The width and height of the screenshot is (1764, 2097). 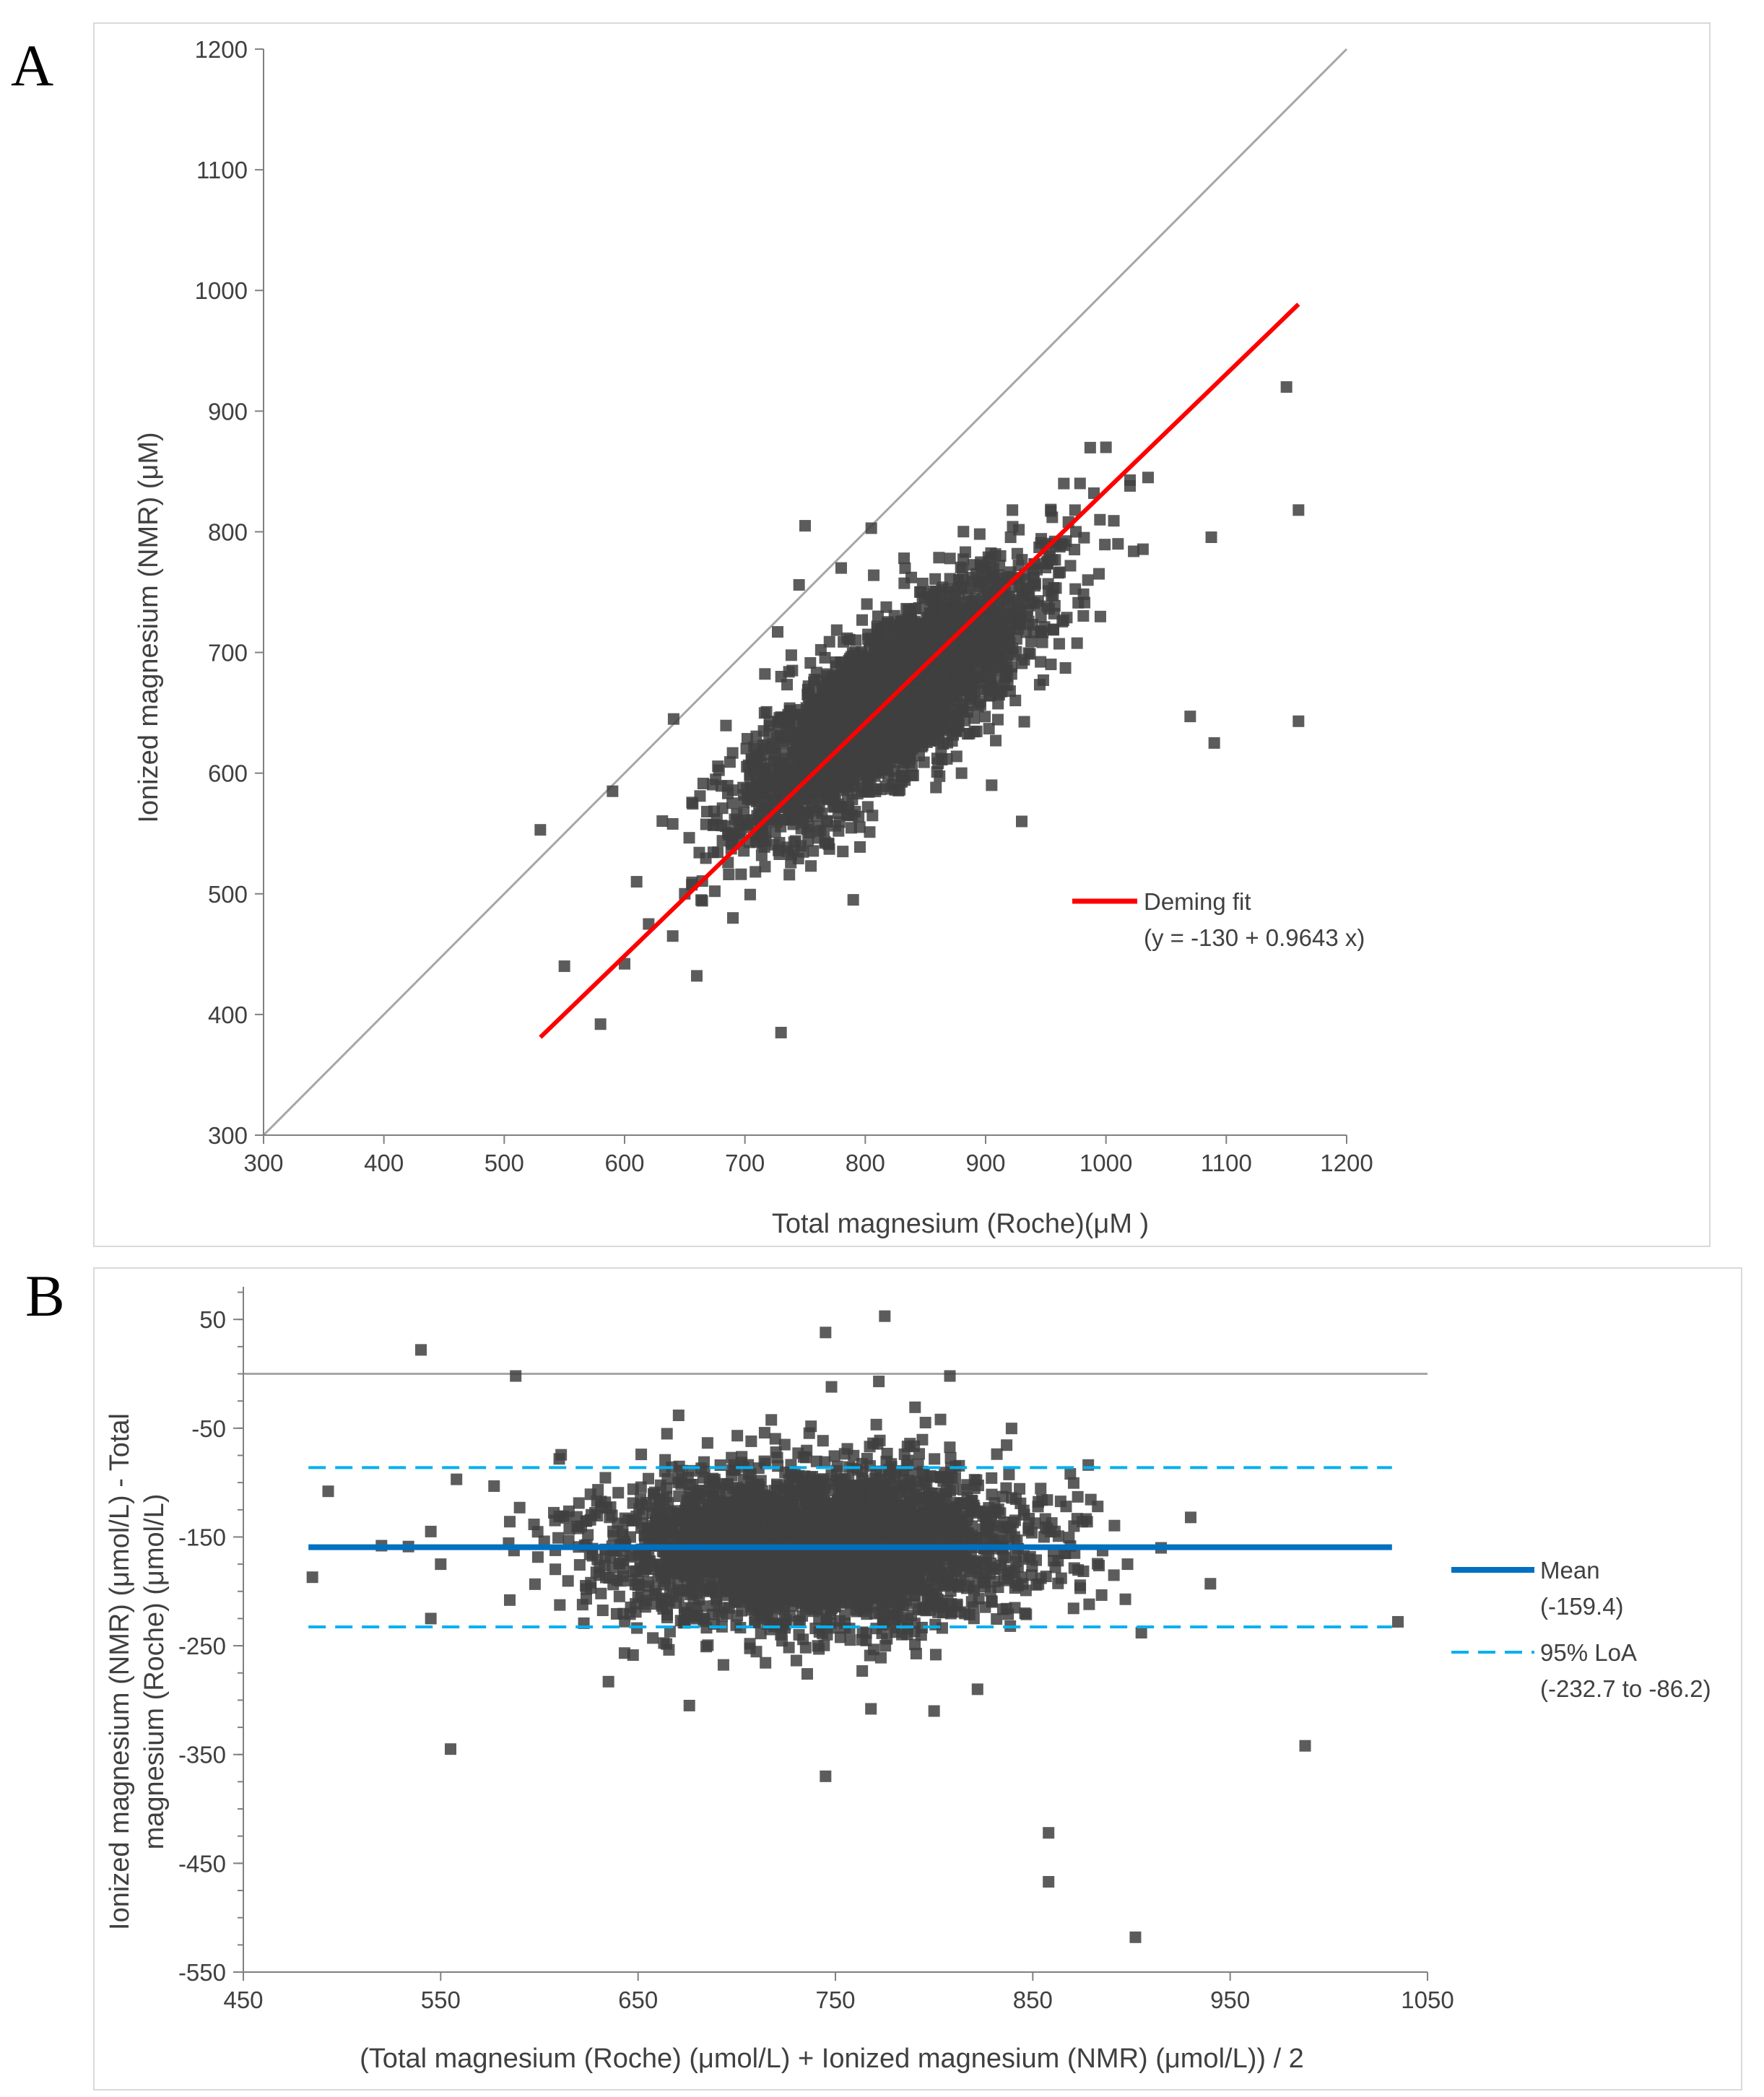 I want to click on y-tick-label: 500, so click(x=228, y=895).